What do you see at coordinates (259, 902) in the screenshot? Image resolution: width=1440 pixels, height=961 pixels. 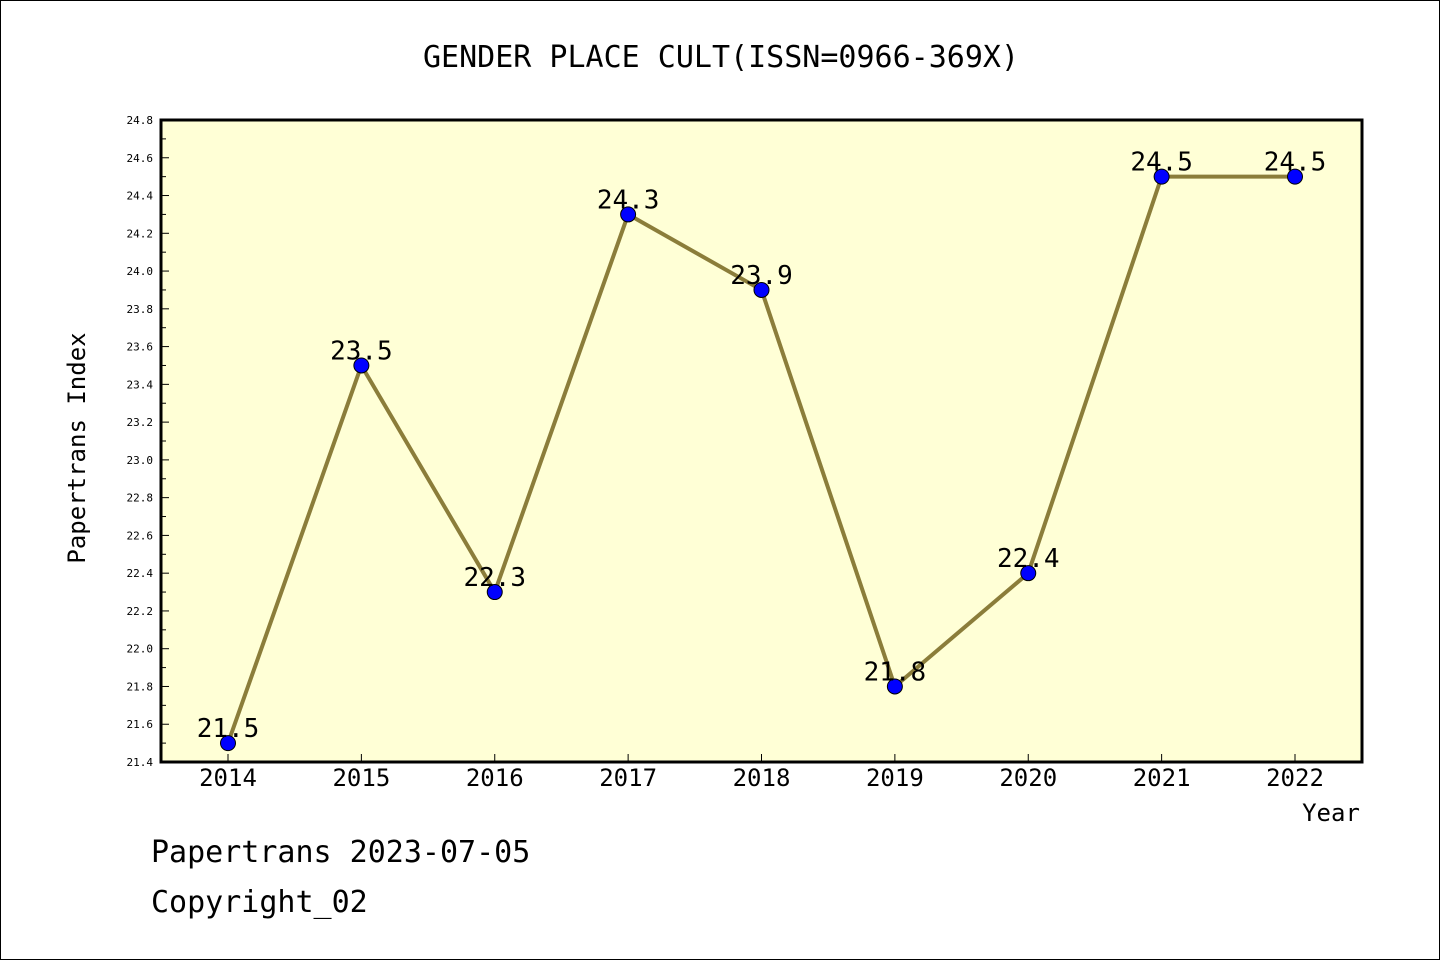 I see `footer-copyright: Copyright_02` at bounding box center [259, 902].